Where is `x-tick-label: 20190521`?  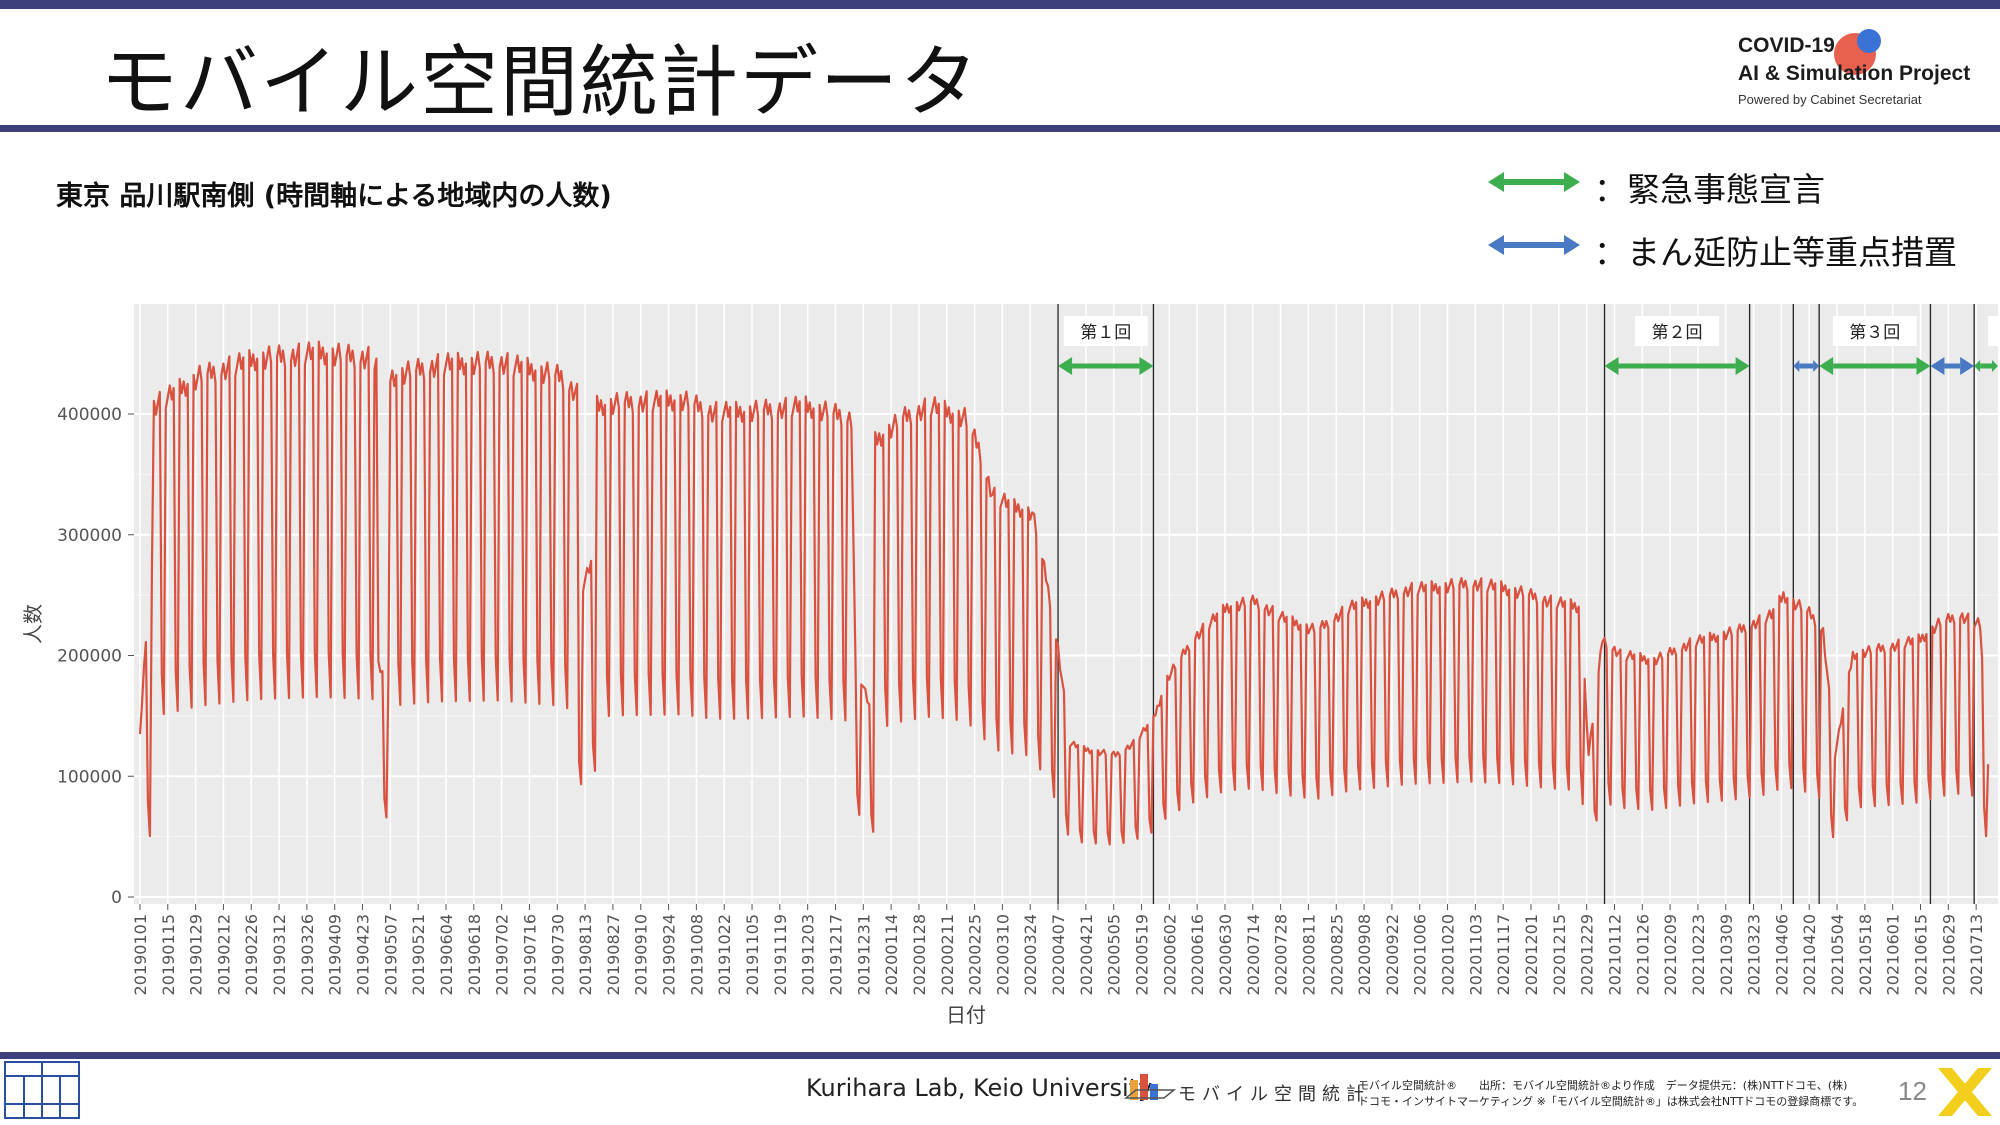
x-tick-label: 20190521 is located at coordinates (418, 954).